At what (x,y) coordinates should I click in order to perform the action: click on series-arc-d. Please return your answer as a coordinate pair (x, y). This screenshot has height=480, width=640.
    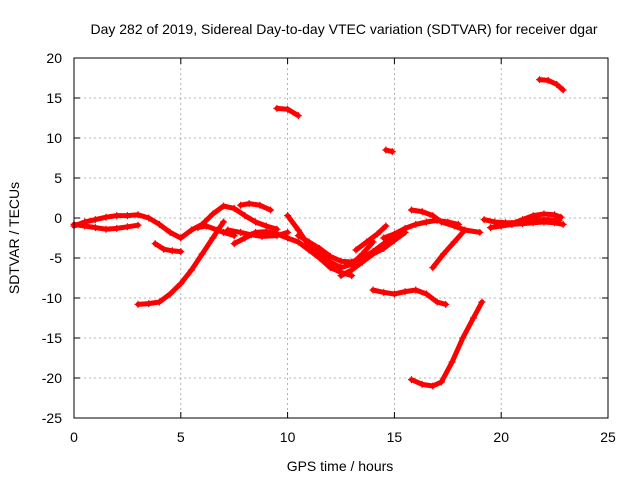
    Looking at the image, I should click on (181, 263).